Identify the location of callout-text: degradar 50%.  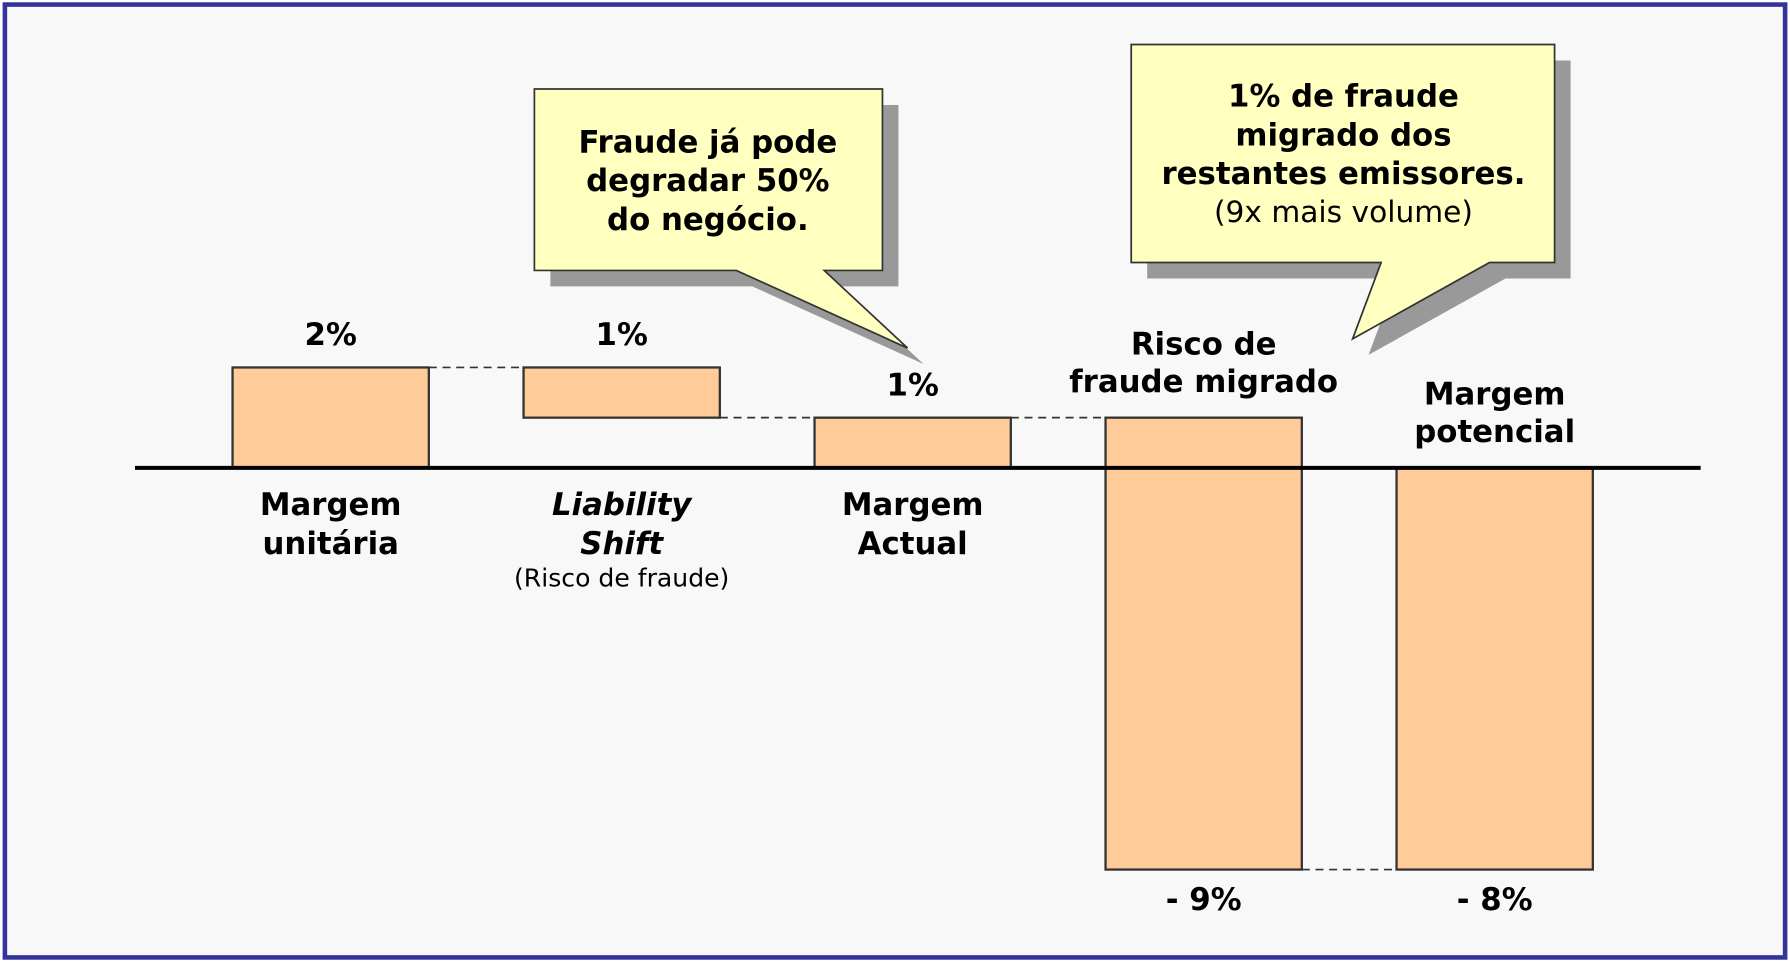
(707, 181).